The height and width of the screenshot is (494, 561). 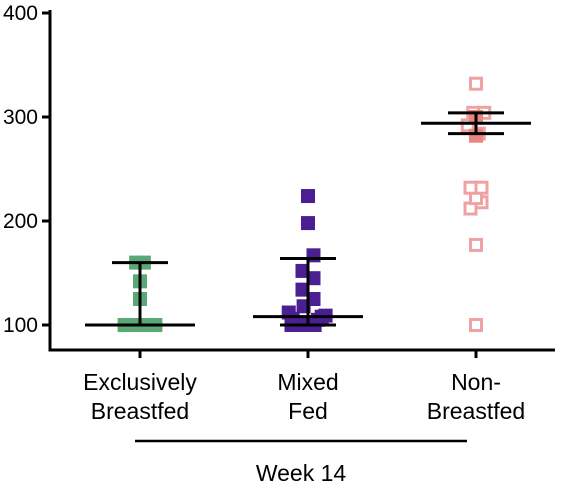 I want to click on category-label: Fed, so click(x=308, y=411).